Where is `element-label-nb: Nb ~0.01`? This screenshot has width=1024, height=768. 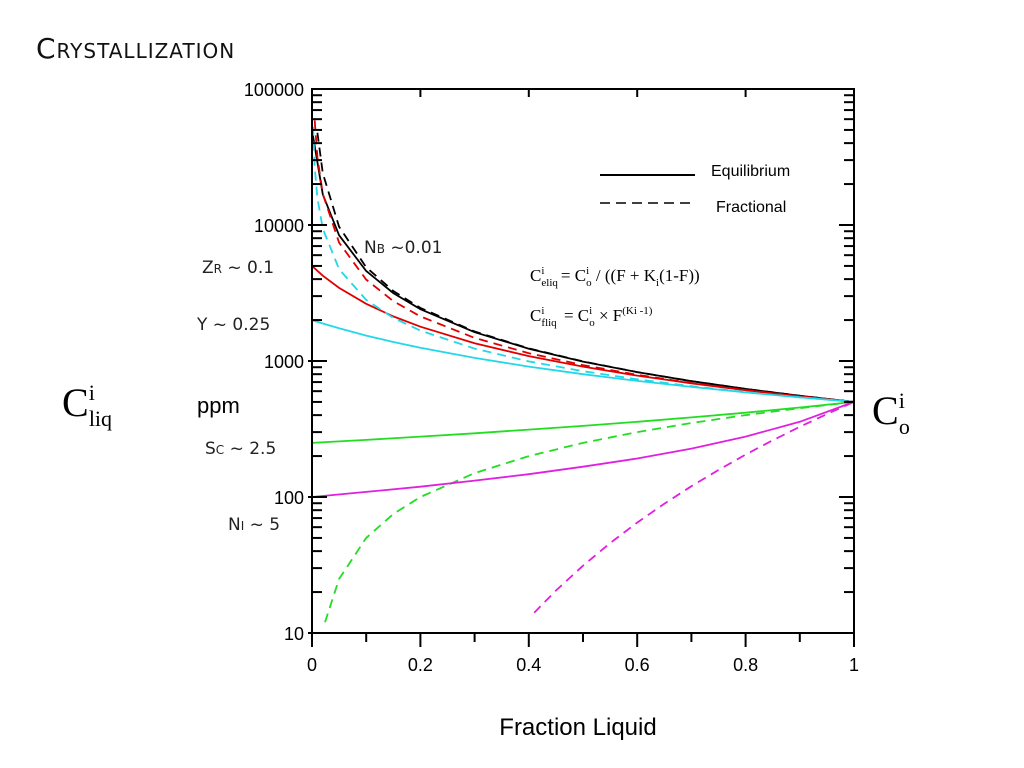 element-label-nb: Nb ~0.01 is located at coordinates (403, 248).